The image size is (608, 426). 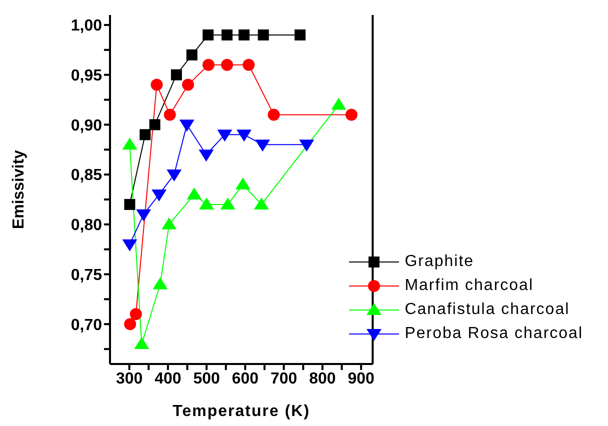 I want to click on x-axis-title: Temperature (K), so click(x=241, y=411).